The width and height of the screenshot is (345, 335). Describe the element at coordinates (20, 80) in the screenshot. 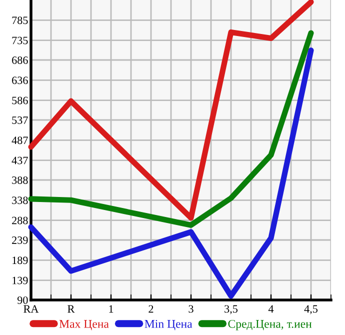

I see `y-tick-label: 636` at that location.